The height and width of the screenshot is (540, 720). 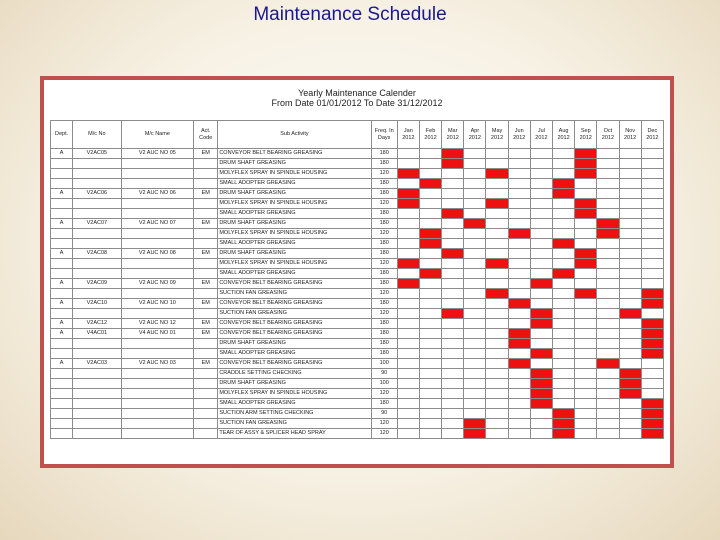 I want to click on sub-activity-cell: DRUM SHAFT GREASING, so click(x=294, y=193).